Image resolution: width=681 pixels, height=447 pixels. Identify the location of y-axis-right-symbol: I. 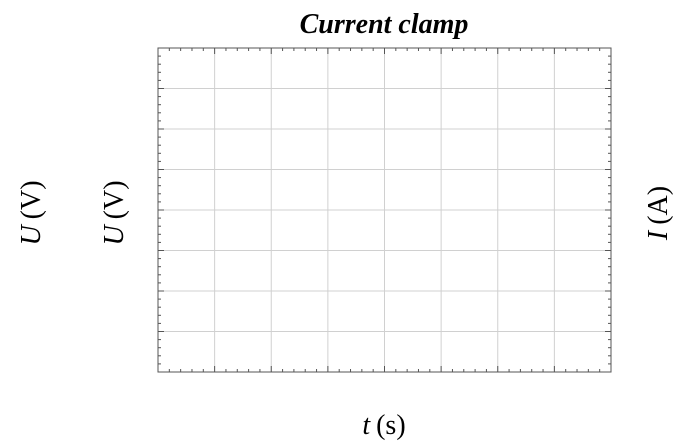
(658, 235).